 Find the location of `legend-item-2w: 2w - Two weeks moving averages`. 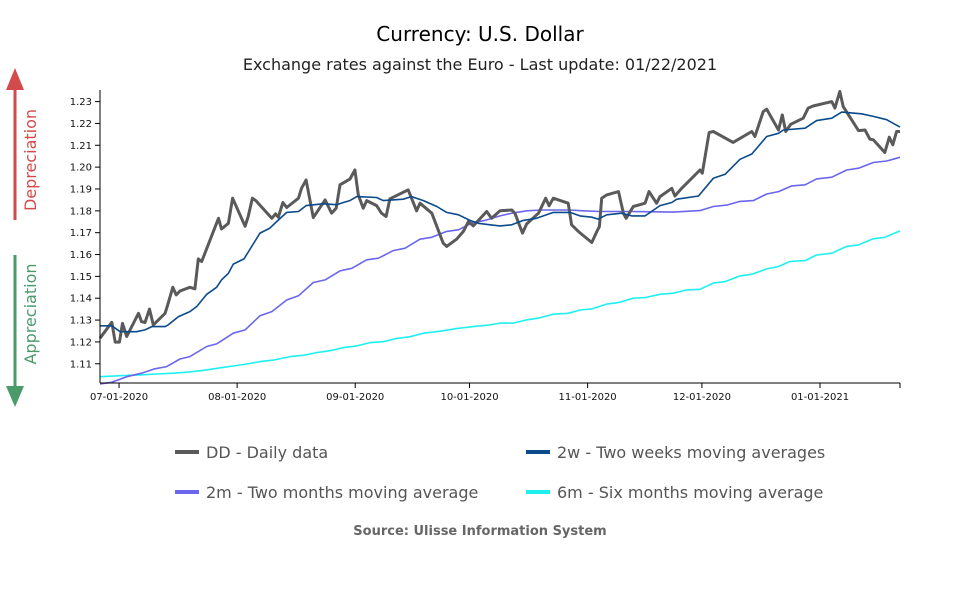

legend-item-2w: 2w - Two weeks moving averages is located at coordinates (675, 452).